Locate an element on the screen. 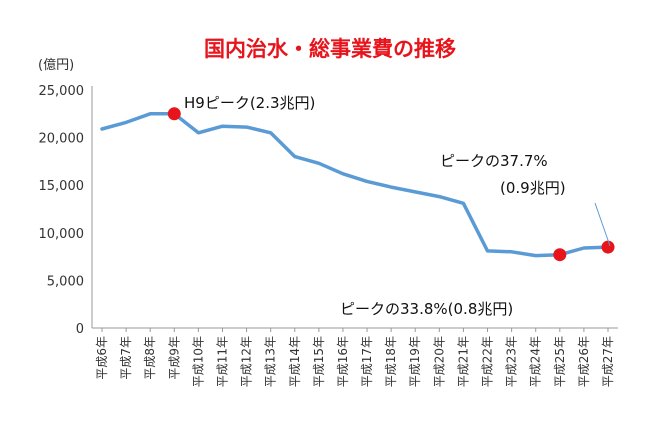 This screenshot has width=660, height=439. x-tick-label: 平成18年 is located at coordinates (391, 361).